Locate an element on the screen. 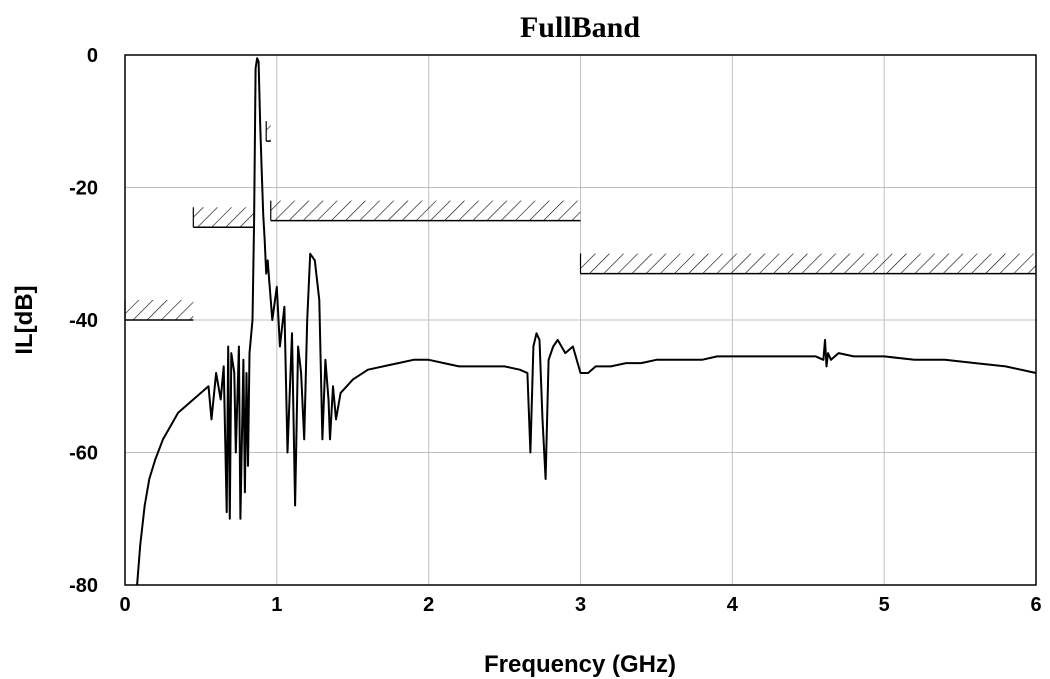 The width and height of the screenshot is (1050, 679). x-tick-label: 5 is located at coordinates (884, 605).